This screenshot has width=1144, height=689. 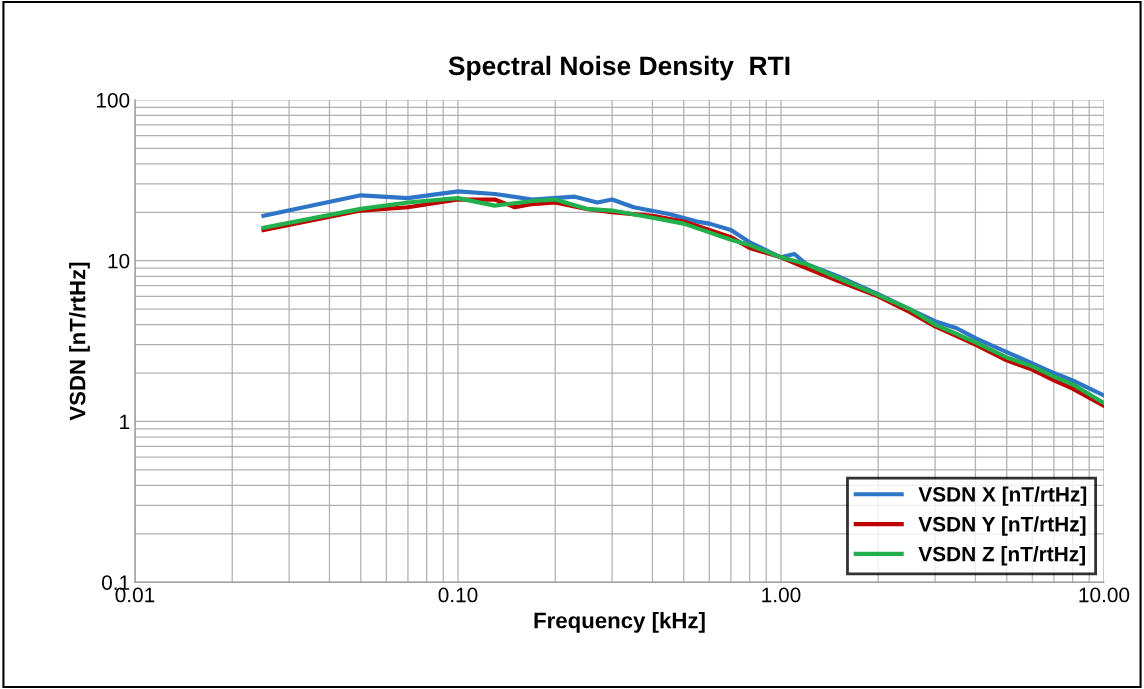 I want to click on y-axis-title: VSDN [nT/rtHz], so click(x=79, y=341).